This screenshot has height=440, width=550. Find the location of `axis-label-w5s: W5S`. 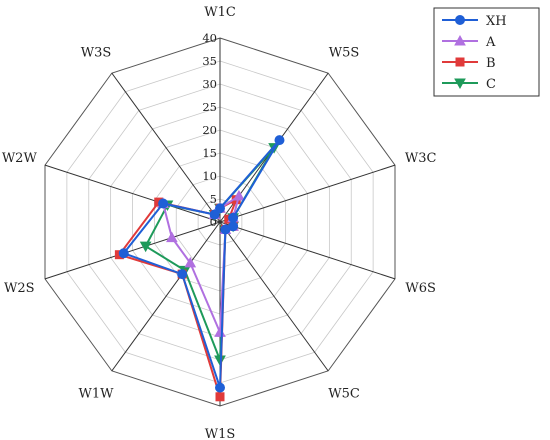

axis-label-w5s: W5S is located at coordinates (344, 52).